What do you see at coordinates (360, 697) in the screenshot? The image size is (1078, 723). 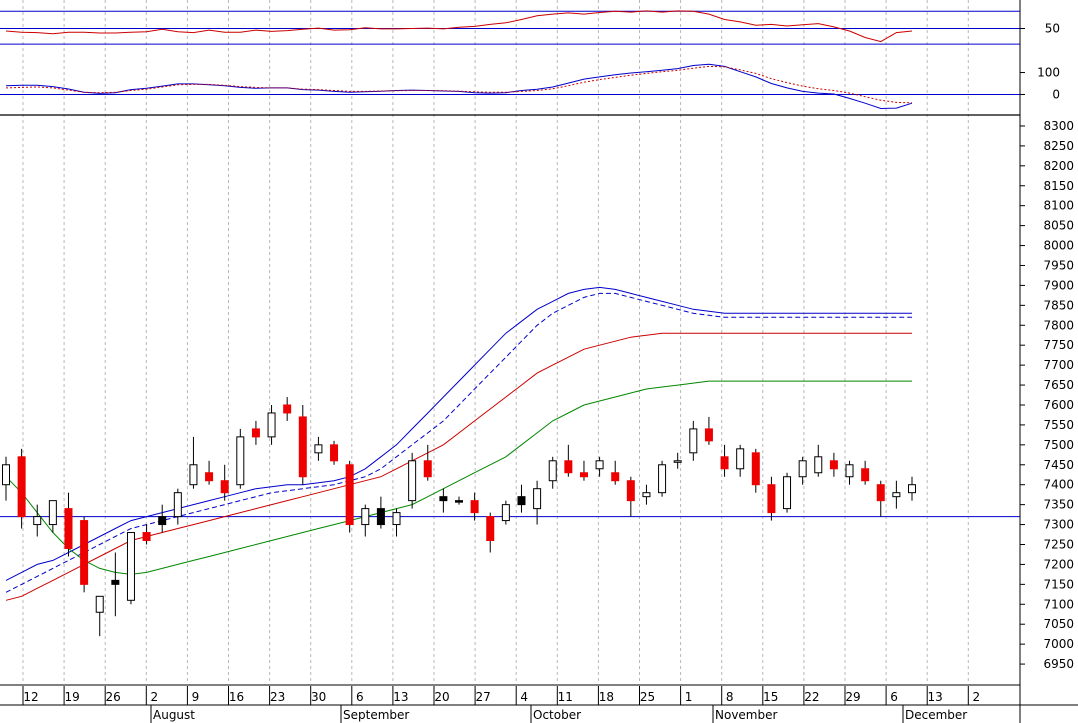 I see `date-label: 6` at bounding box center [360, 697].